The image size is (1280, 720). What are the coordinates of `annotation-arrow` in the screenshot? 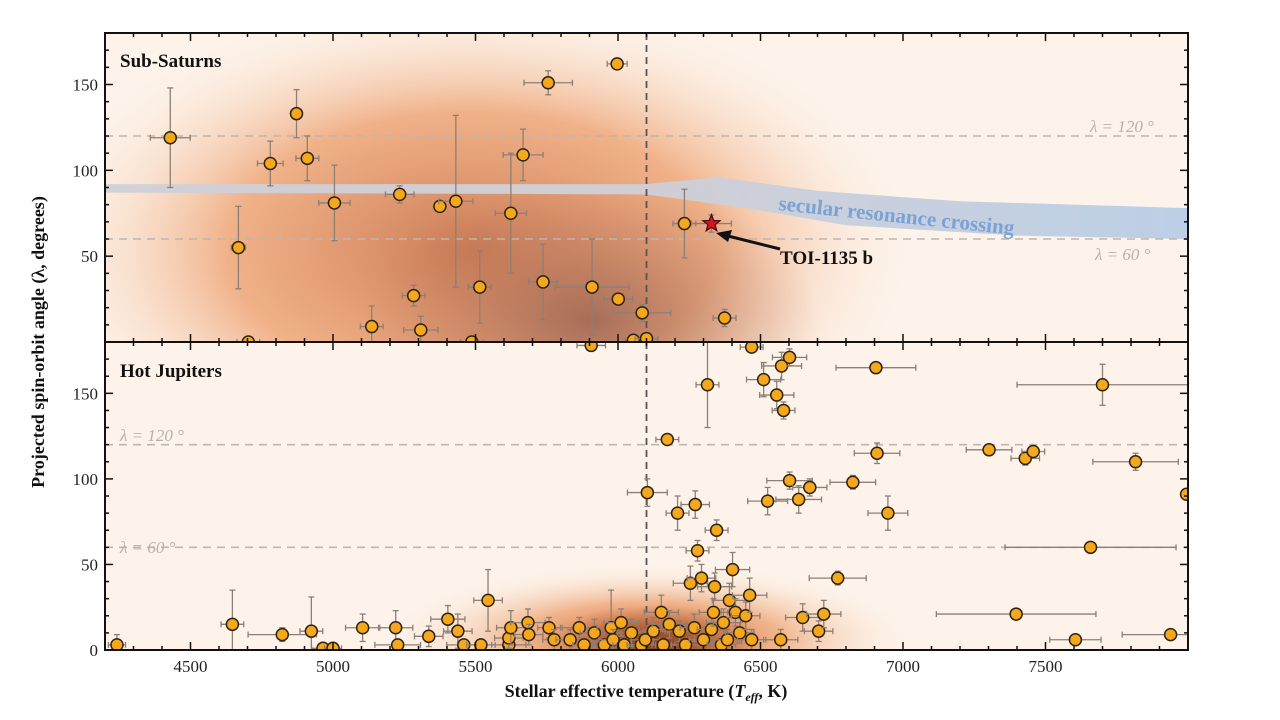 It's located at (754, 242).